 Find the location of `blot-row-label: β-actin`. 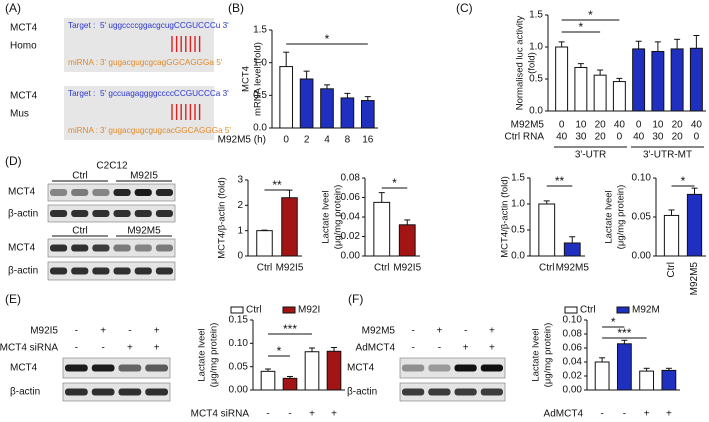

blot-row-label: β-actin is located at coordinates (23, 271).